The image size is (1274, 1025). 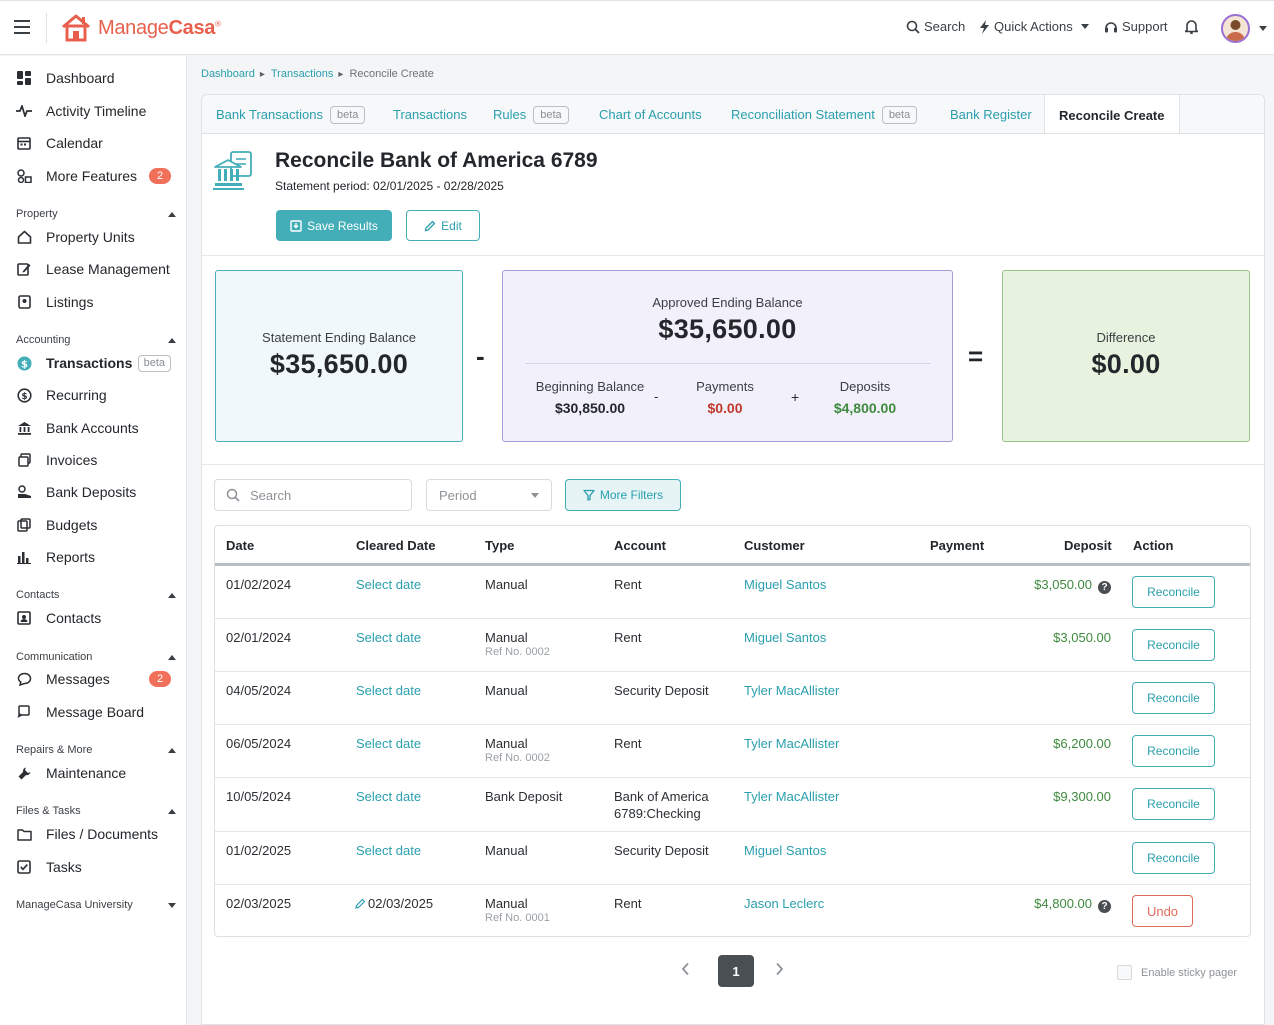 What do you see at coordinates (91, 492) in the screenshot?
I see `sidebar-item-label: Bank Deposits` at bounding box center [91, 492].